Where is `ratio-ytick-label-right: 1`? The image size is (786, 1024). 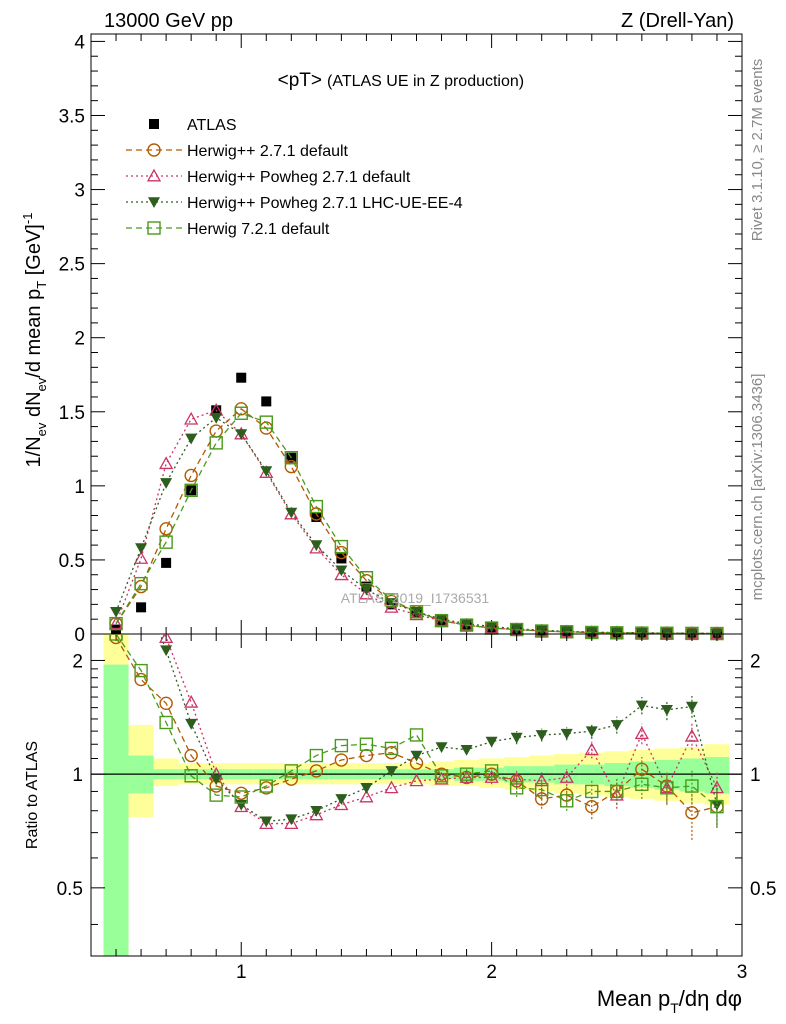 ratio-ytick-label-right: 1 is located at coordinates (755, 775).